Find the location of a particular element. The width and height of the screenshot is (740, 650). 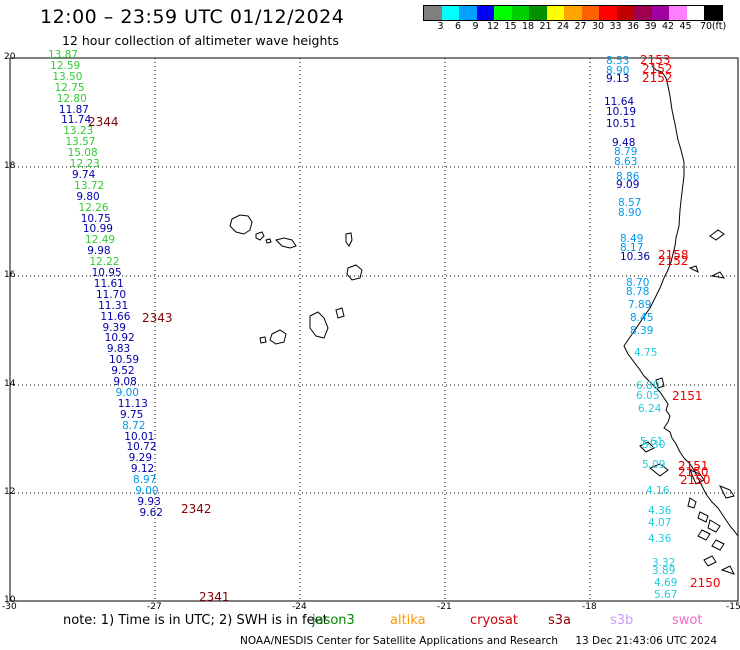

legend-tick-label: 12 is located at coordinates (493, 26).